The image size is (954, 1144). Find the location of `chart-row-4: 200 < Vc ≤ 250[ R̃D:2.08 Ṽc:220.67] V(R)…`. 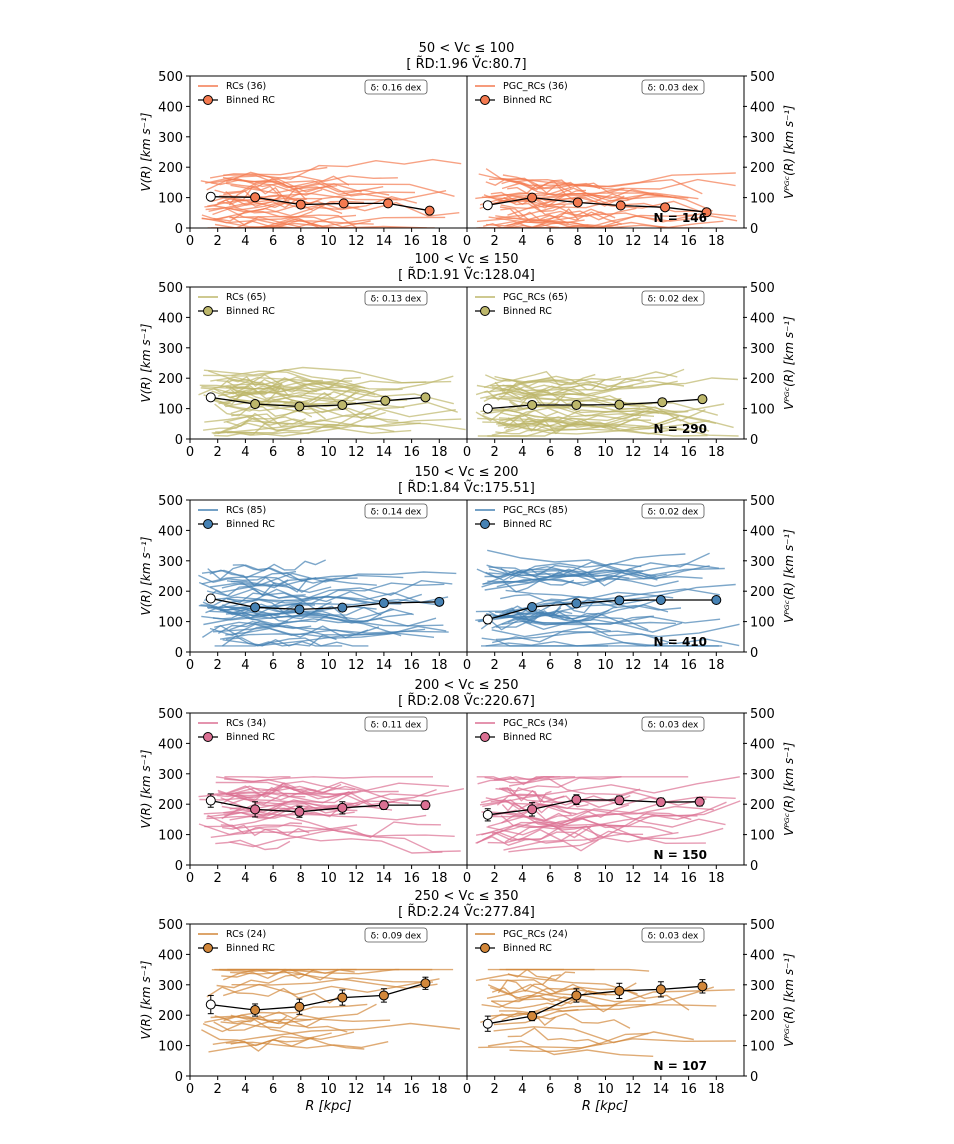

chart-row-4: 200 < Vc ≤ 250[ R̃D:2.08 Ṽc:220.67] V(R)… is located at coordinates (467, 782).